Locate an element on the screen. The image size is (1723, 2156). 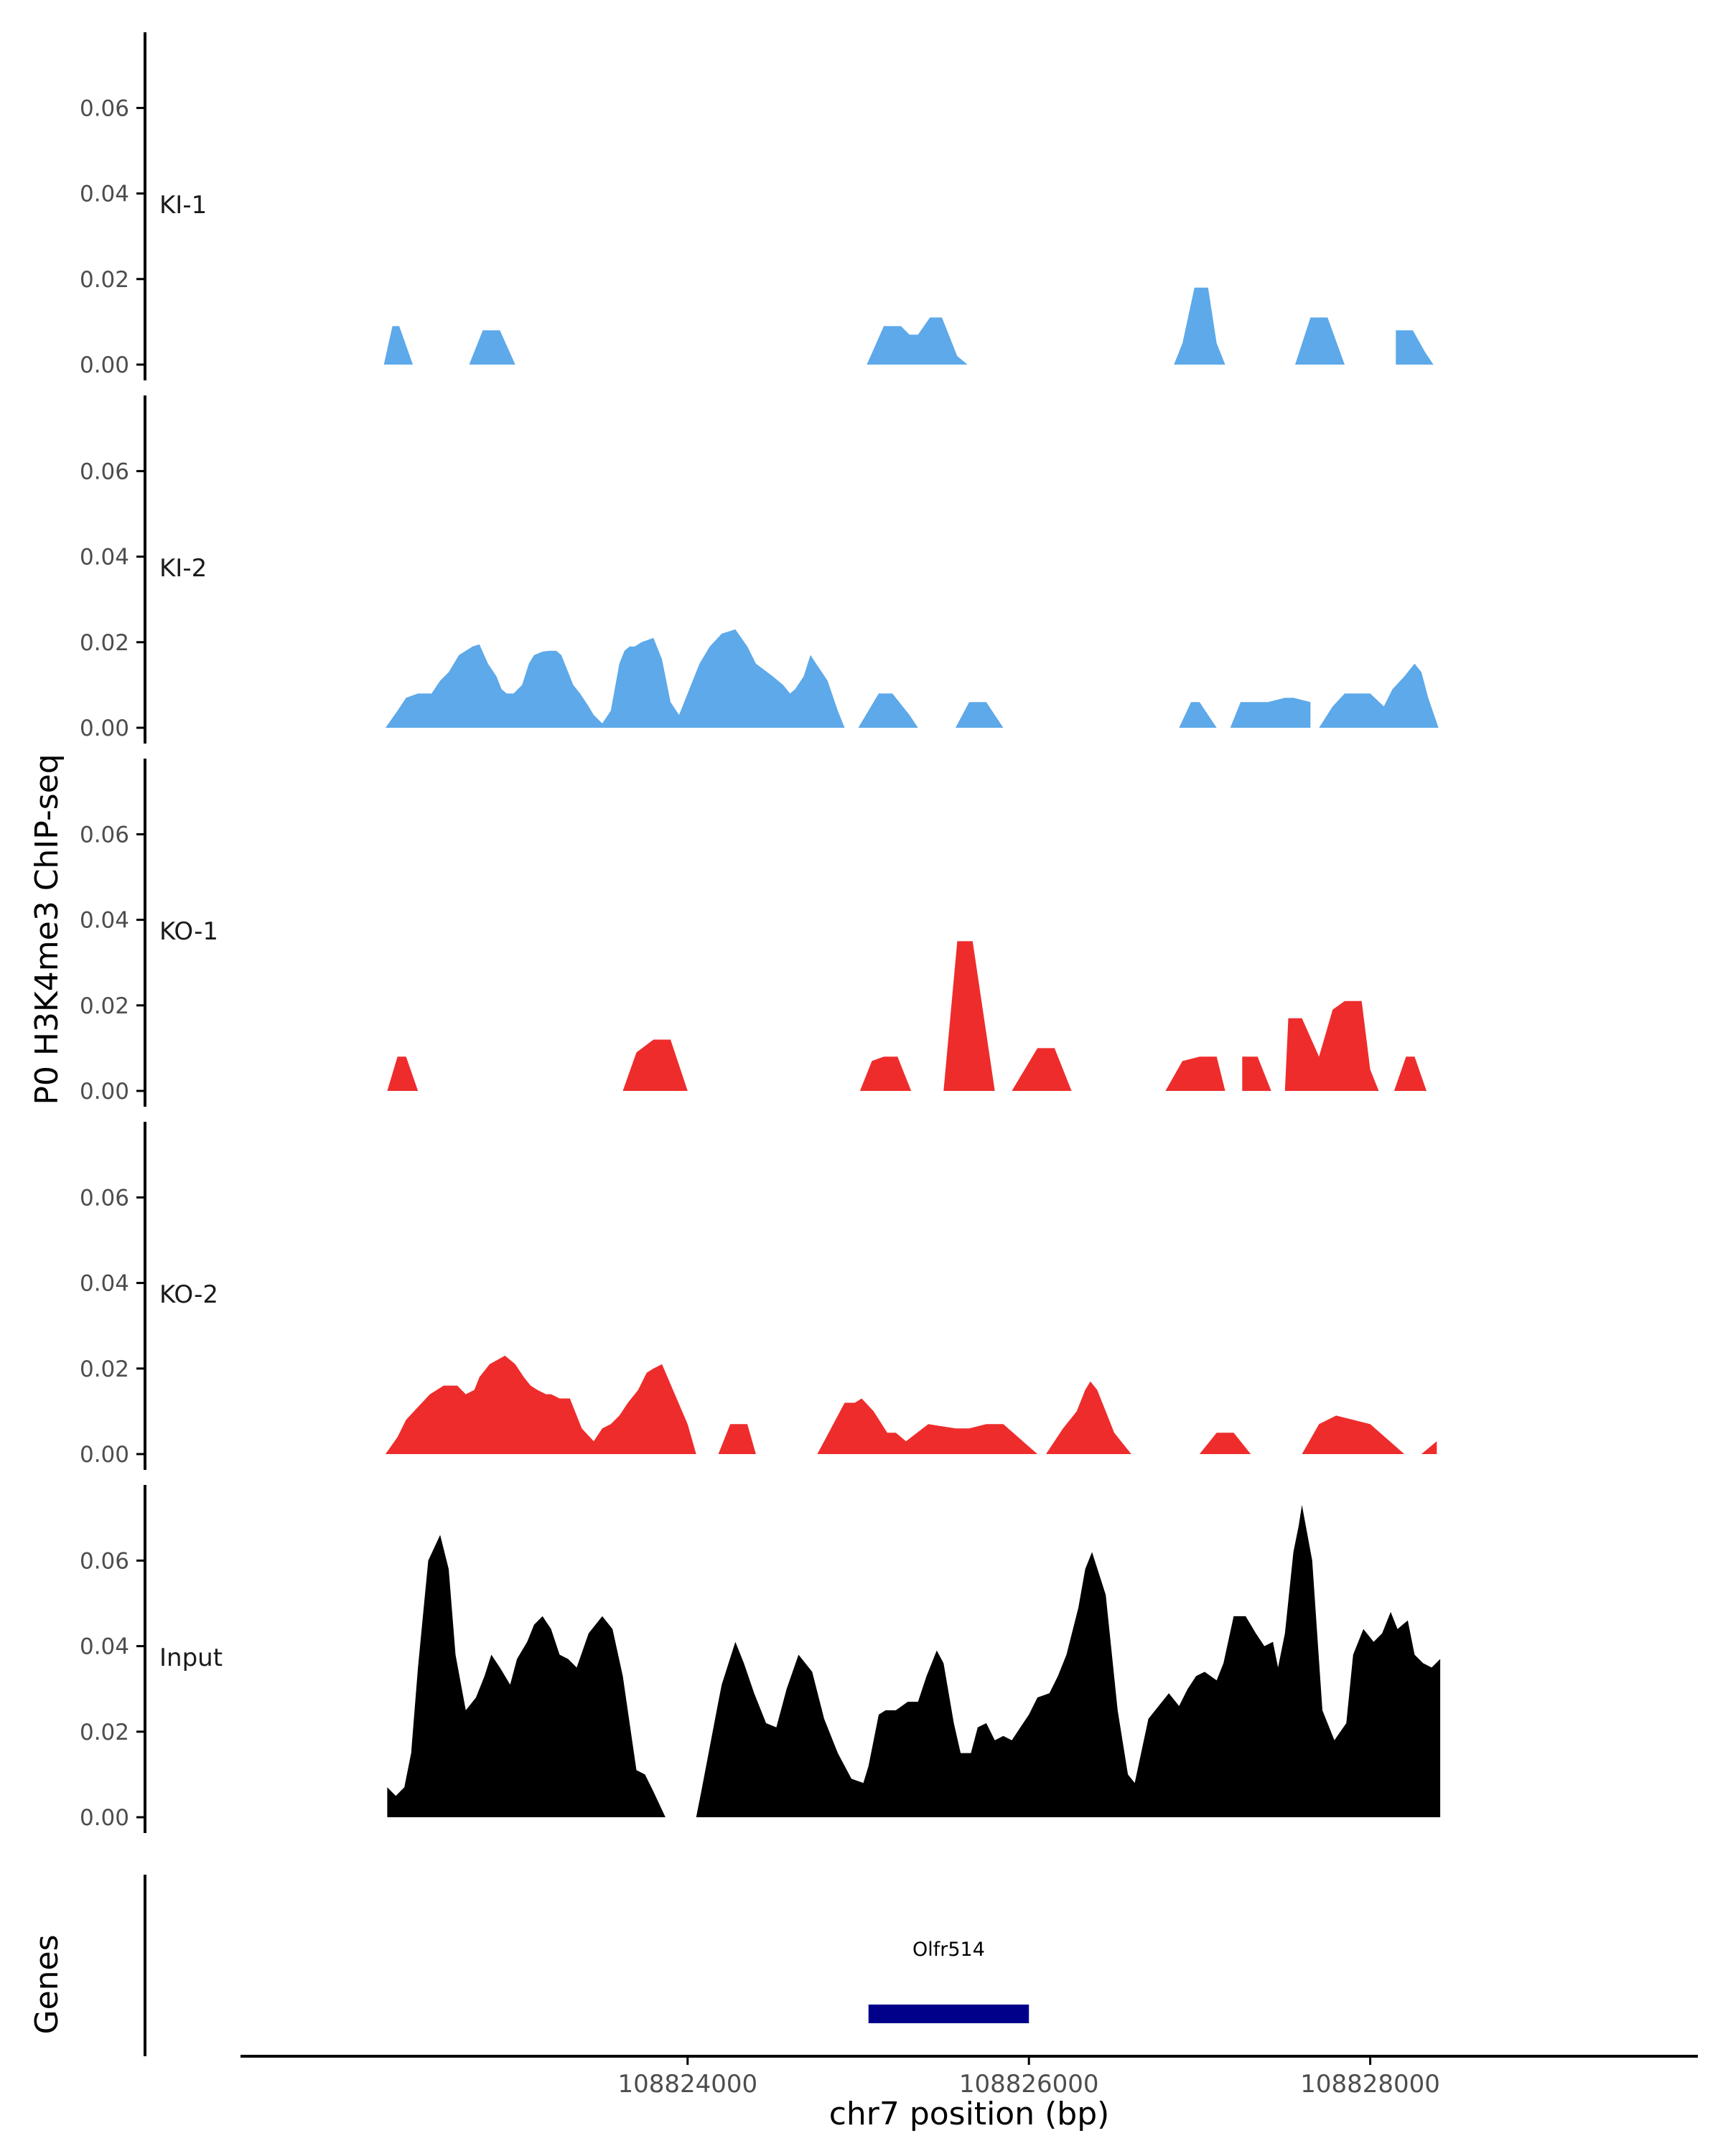
genes-panel-label: Genes is located at coordinates (47, 1984).